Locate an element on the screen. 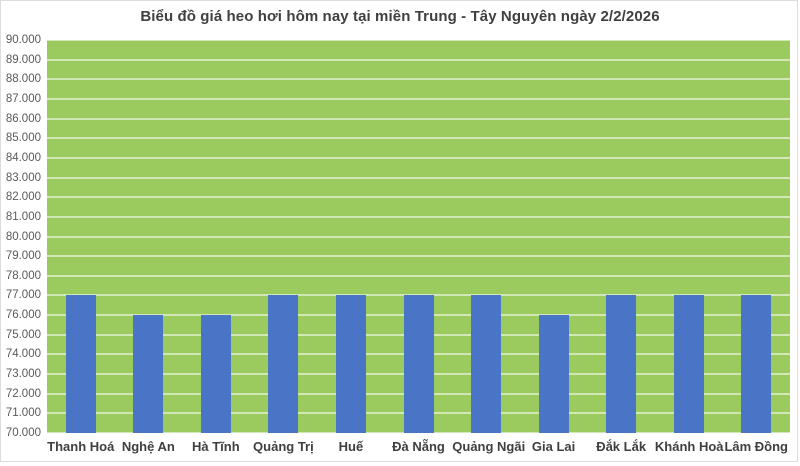  y-tick-label: 86.000 is located at coordinates (23, 118).